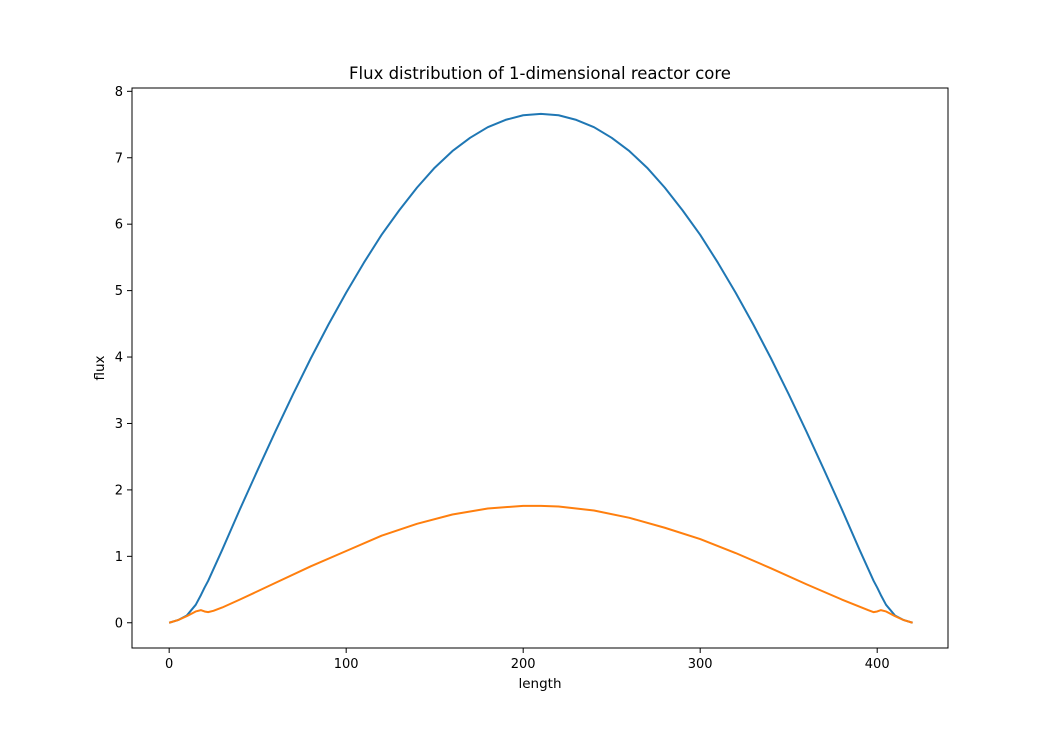 The image size is (1053, 732). I want to click on x-tick-label: 100, so click(346, 664).